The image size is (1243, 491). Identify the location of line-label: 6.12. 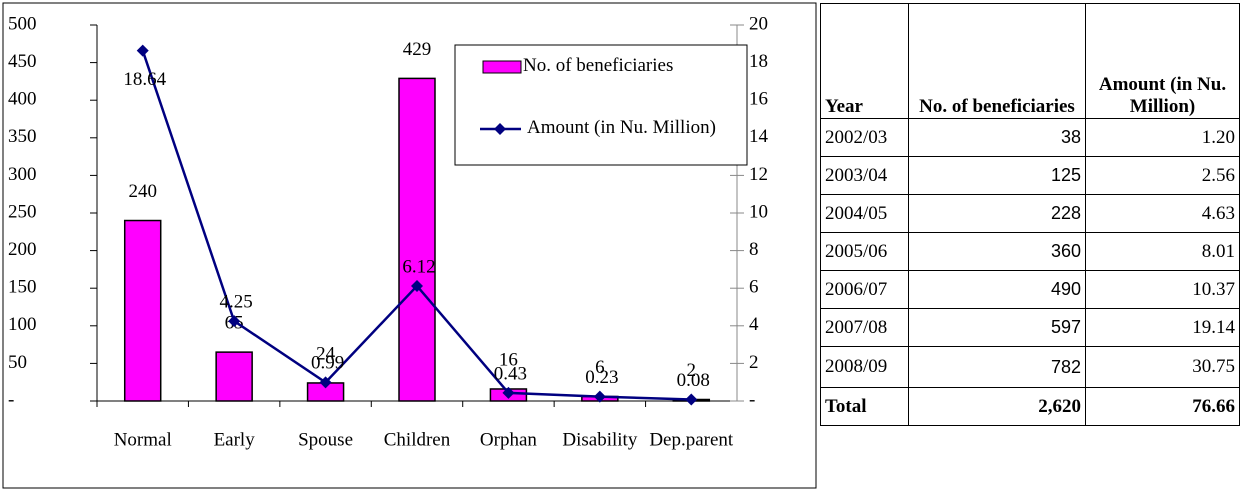
(418, 266).